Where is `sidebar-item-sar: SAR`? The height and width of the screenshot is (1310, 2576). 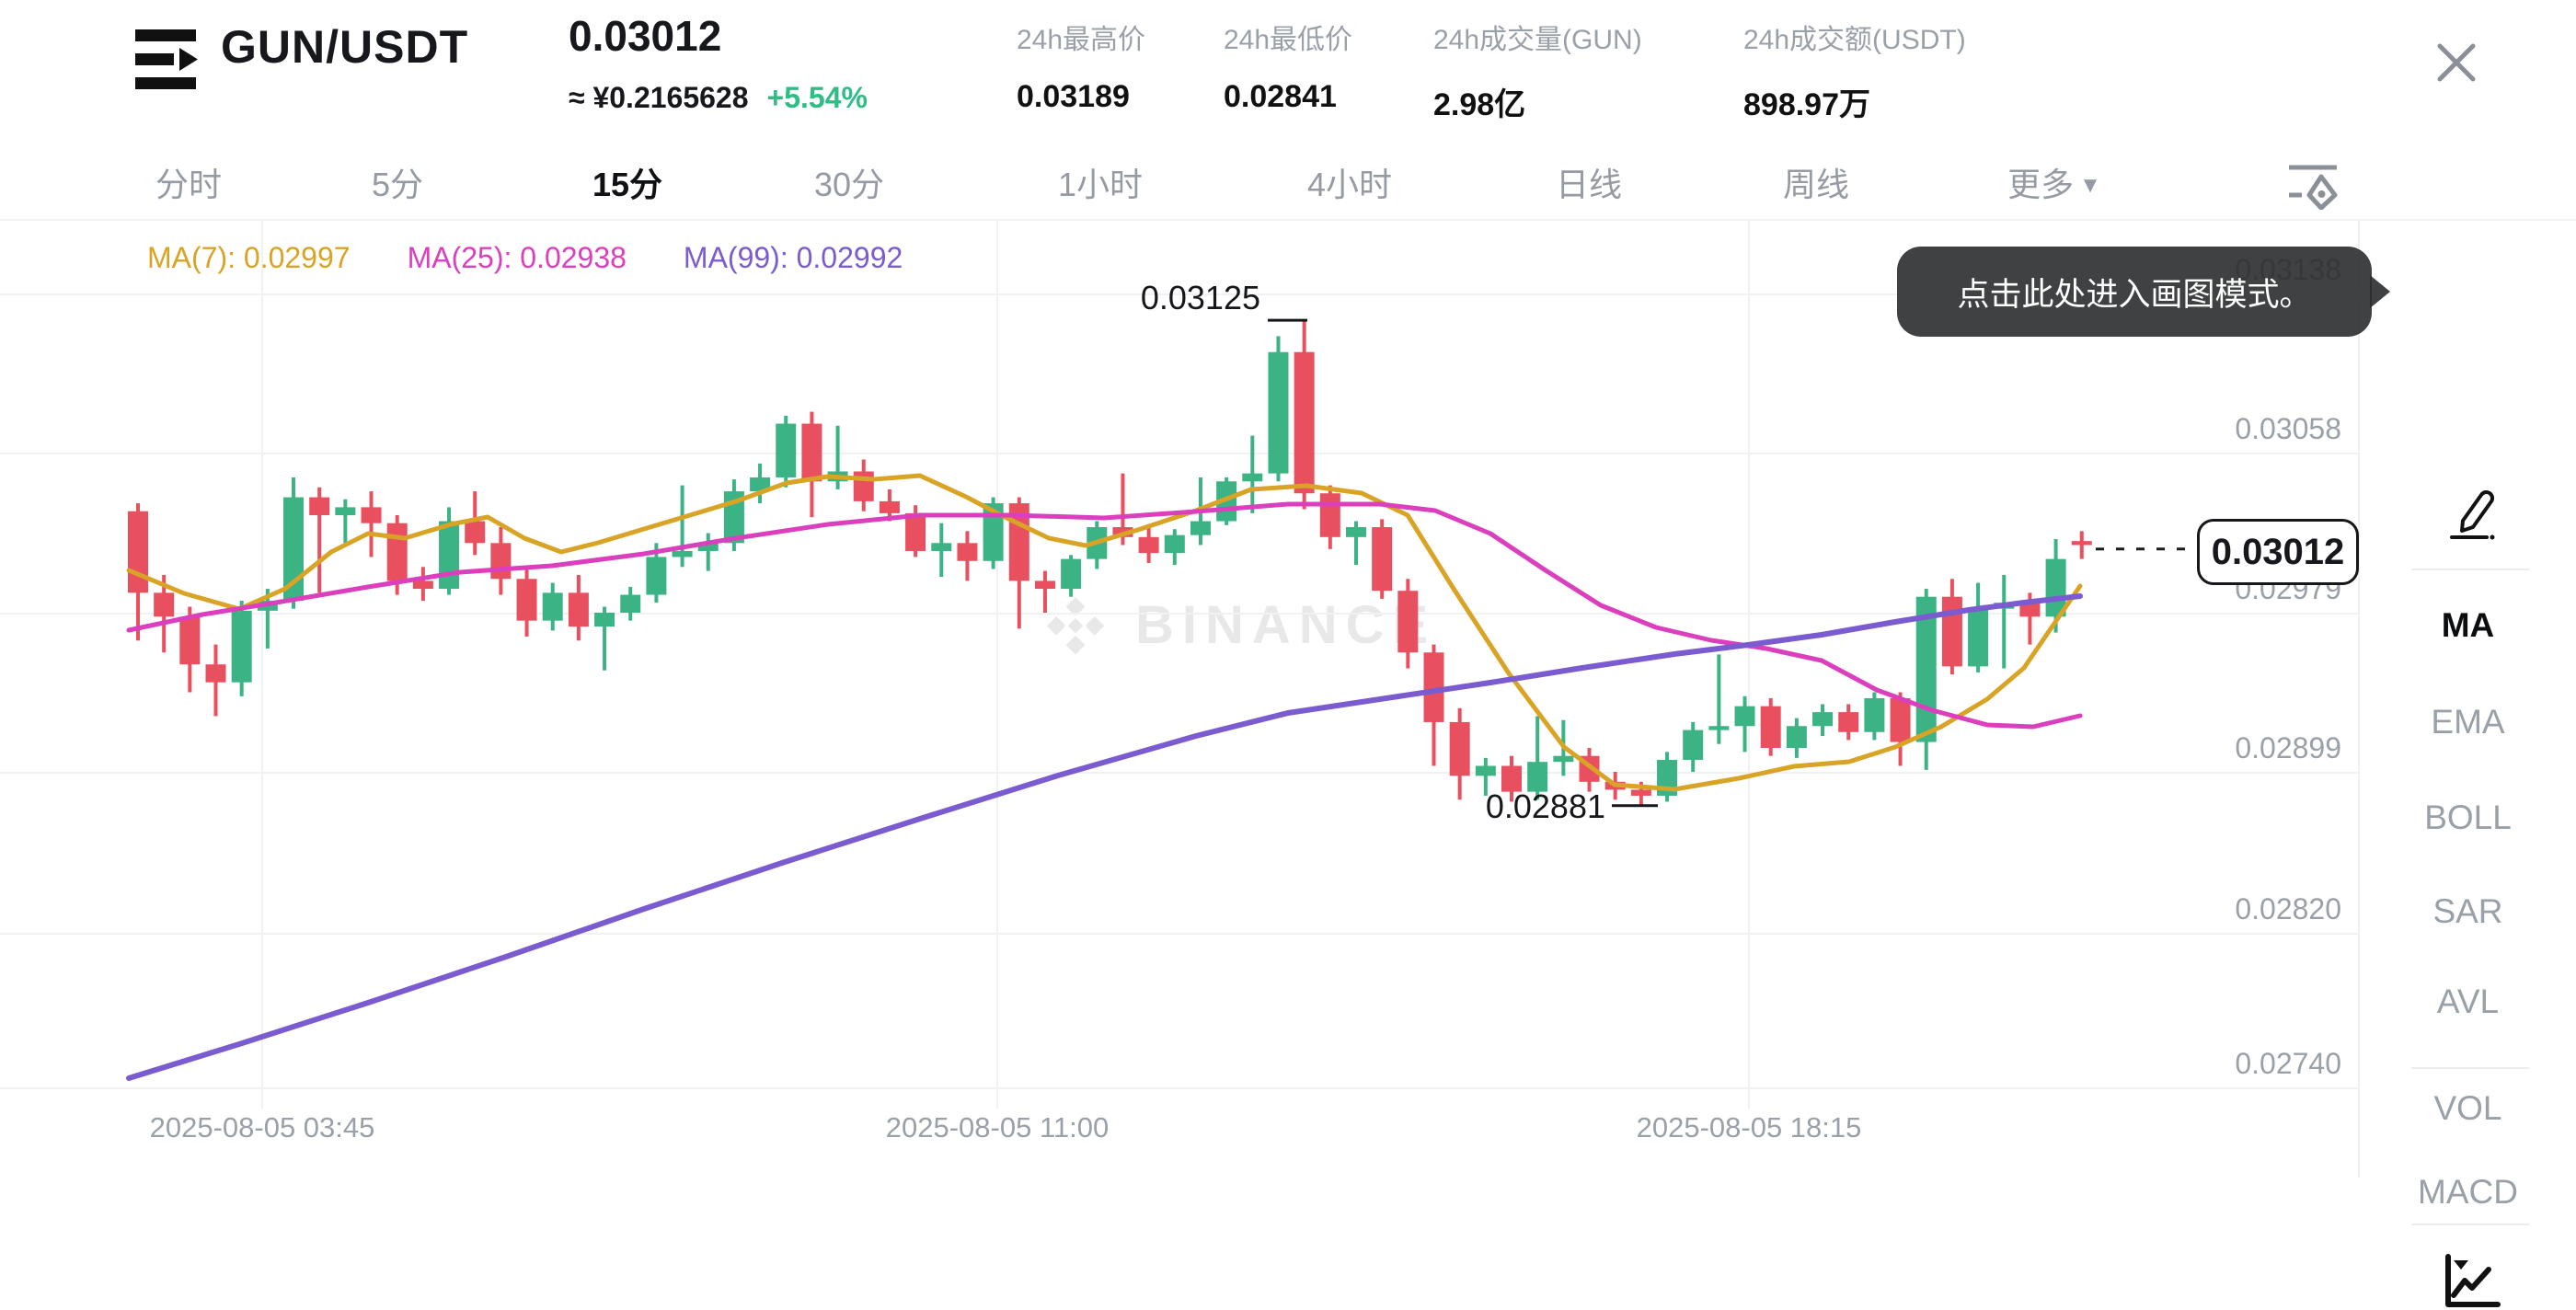 sidebar-item-sar: SAR is located at coordinates (2467, 911).